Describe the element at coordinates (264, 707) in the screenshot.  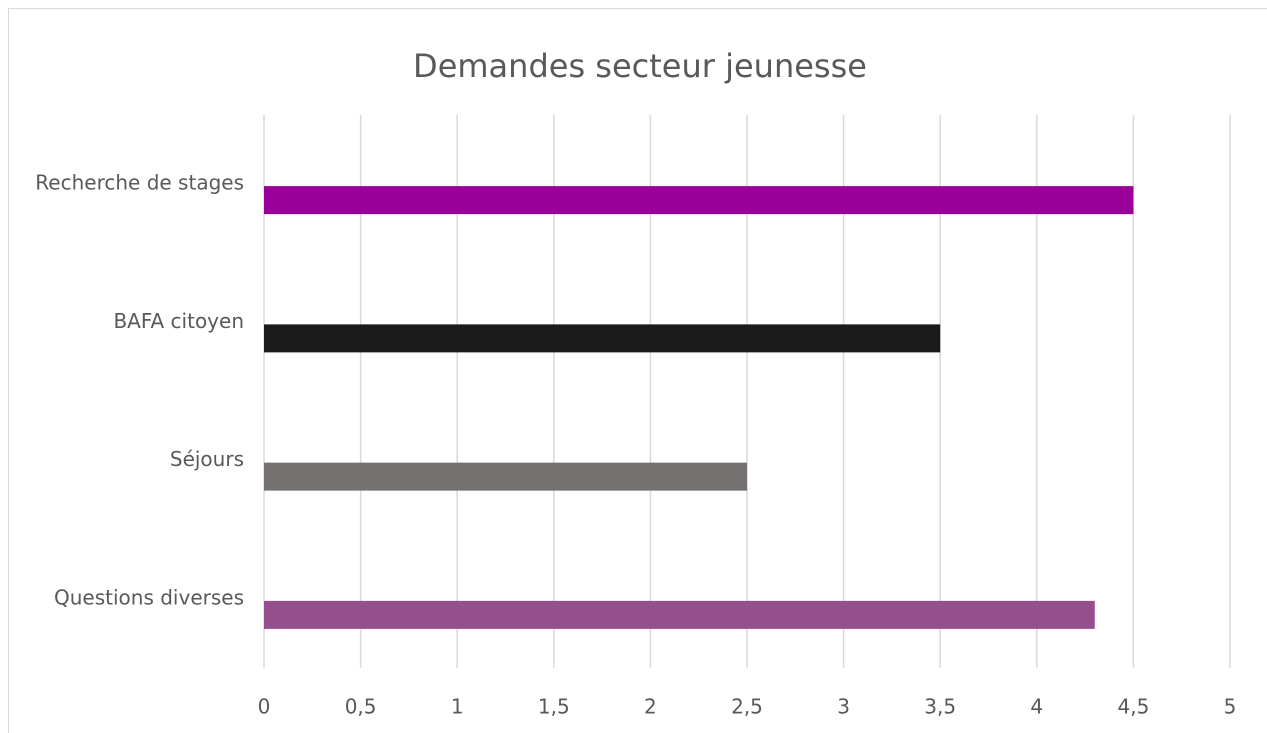
I see `x-tick-label: 0` at that location.